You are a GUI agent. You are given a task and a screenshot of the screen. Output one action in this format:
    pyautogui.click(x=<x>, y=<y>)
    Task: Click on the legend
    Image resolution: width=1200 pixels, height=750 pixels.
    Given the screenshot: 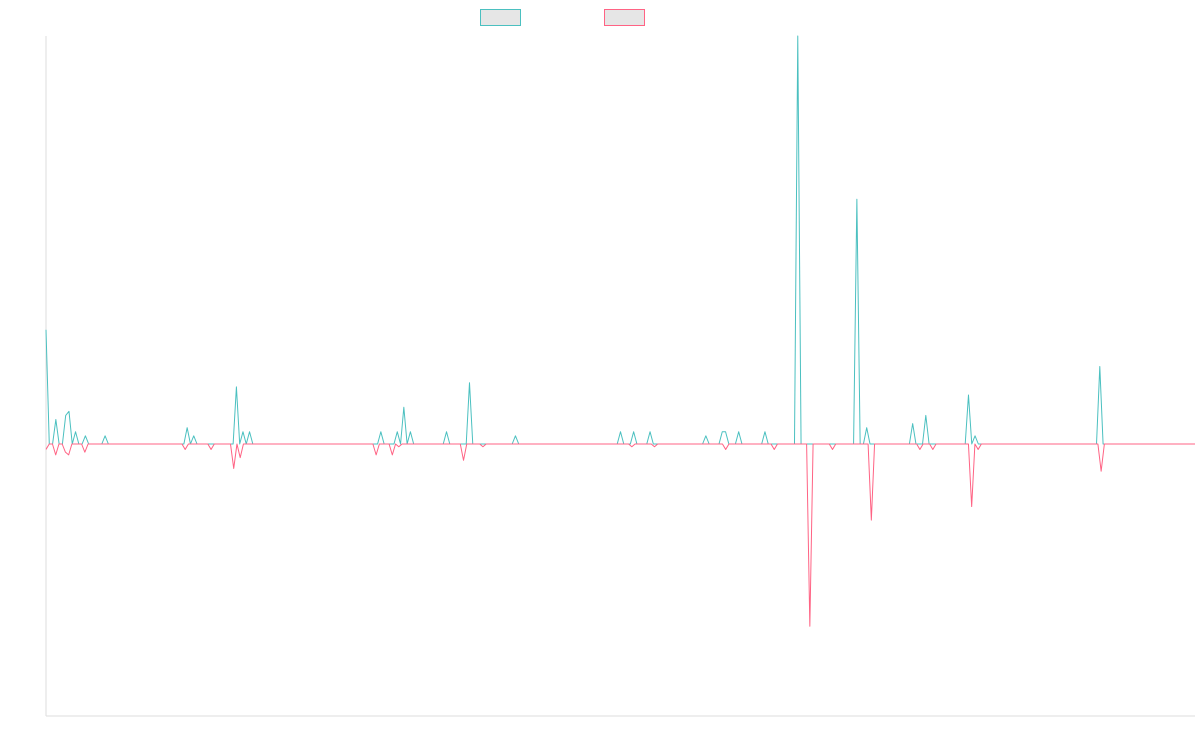 What is the action you would take?
    pyautogui.click(x=562, y=17)
    